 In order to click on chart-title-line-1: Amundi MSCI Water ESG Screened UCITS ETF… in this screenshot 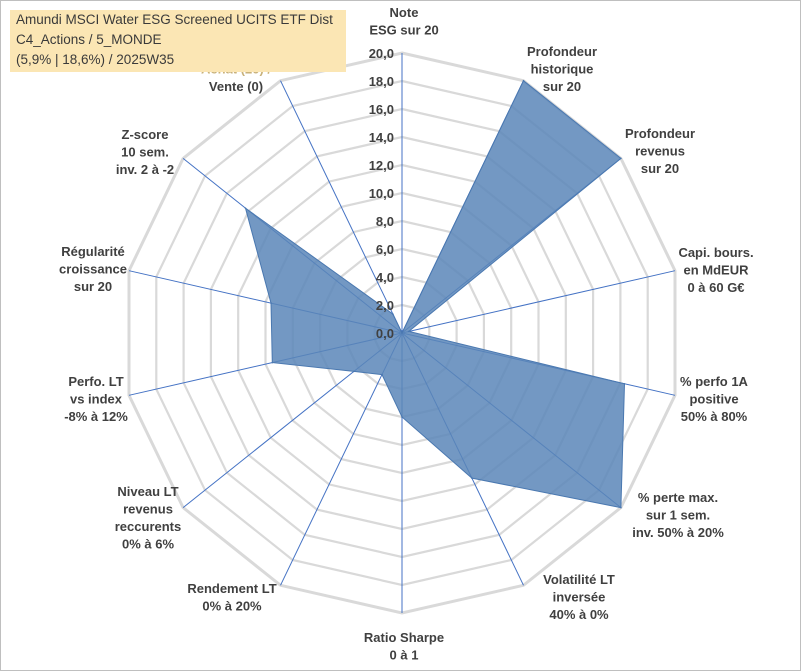, I will do `click(174, 19)`.